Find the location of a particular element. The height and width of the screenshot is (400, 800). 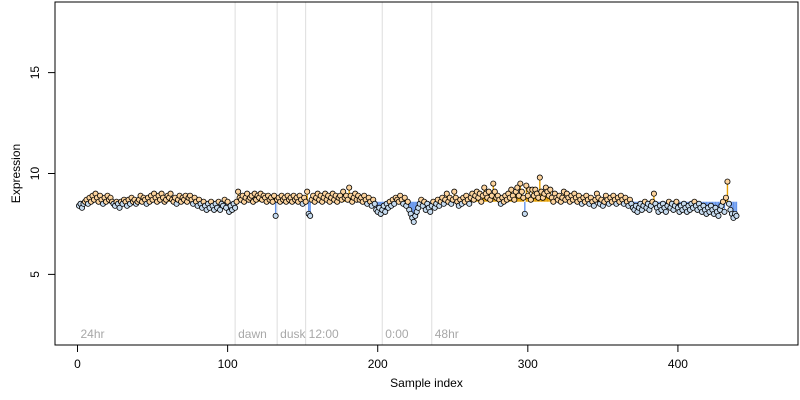

x-axis-label: Sample index is located at coordinates (426, 383).